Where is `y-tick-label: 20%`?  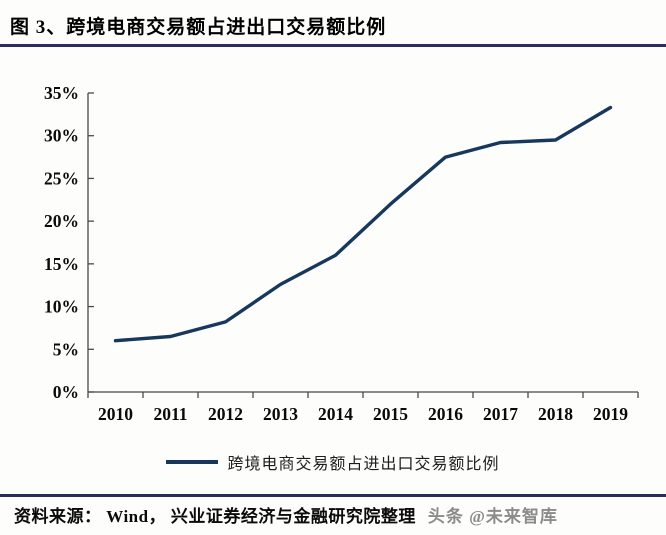 y-tick-label: 20% is located at coordinates (61, 221).